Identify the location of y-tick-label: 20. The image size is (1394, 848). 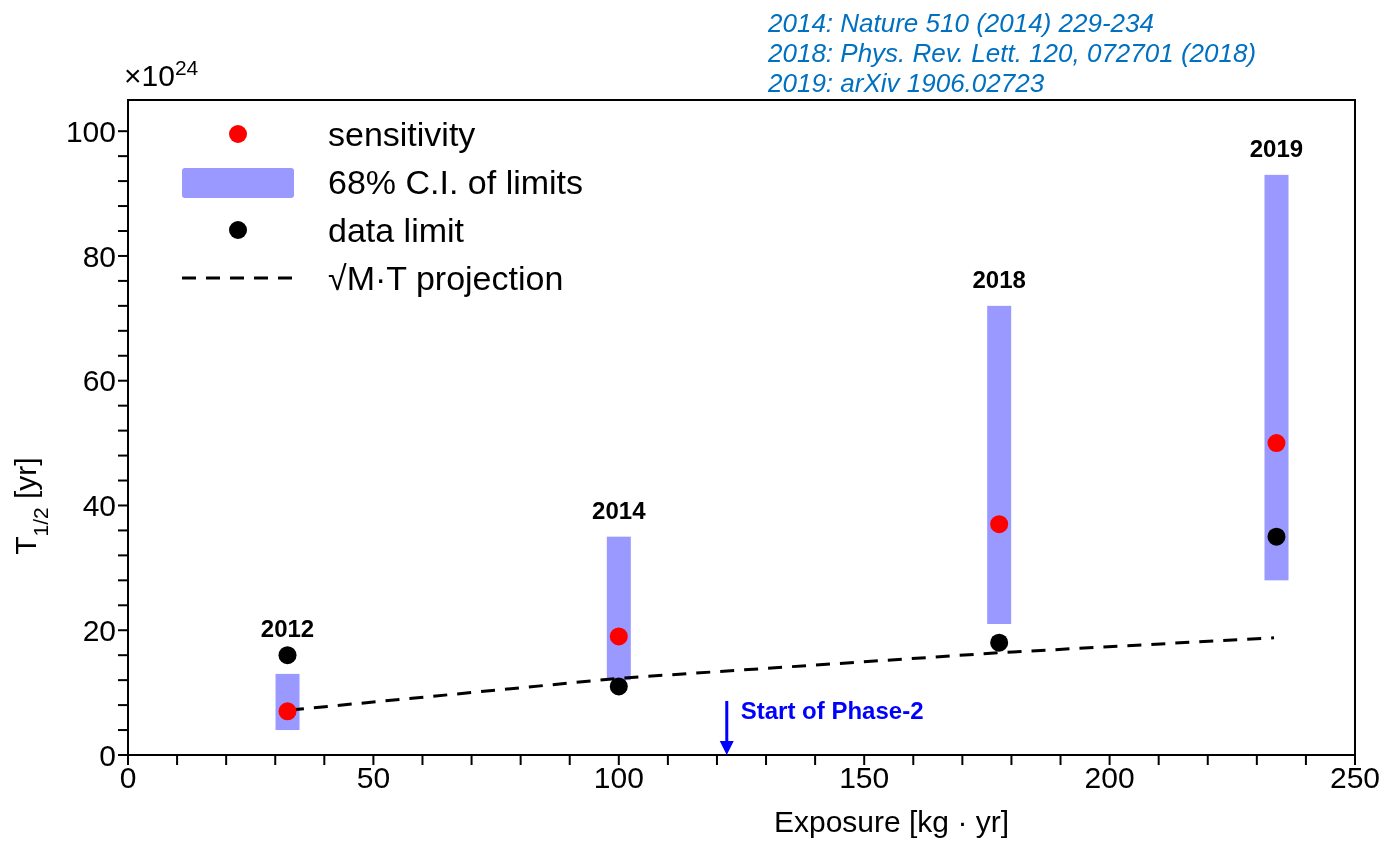
(99, 630).